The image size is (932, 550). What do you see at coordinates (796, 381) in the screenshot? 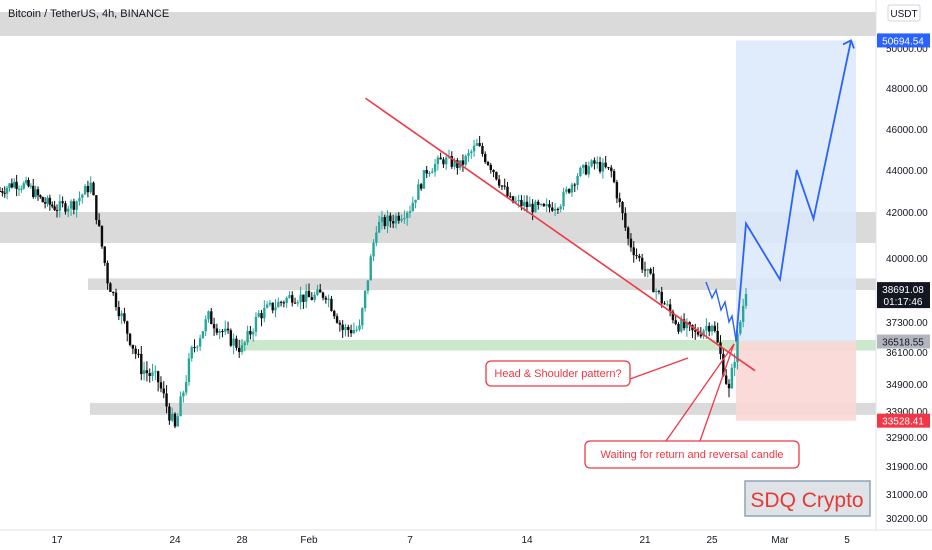
I see `stop-box` at bounding box center [796, 381].